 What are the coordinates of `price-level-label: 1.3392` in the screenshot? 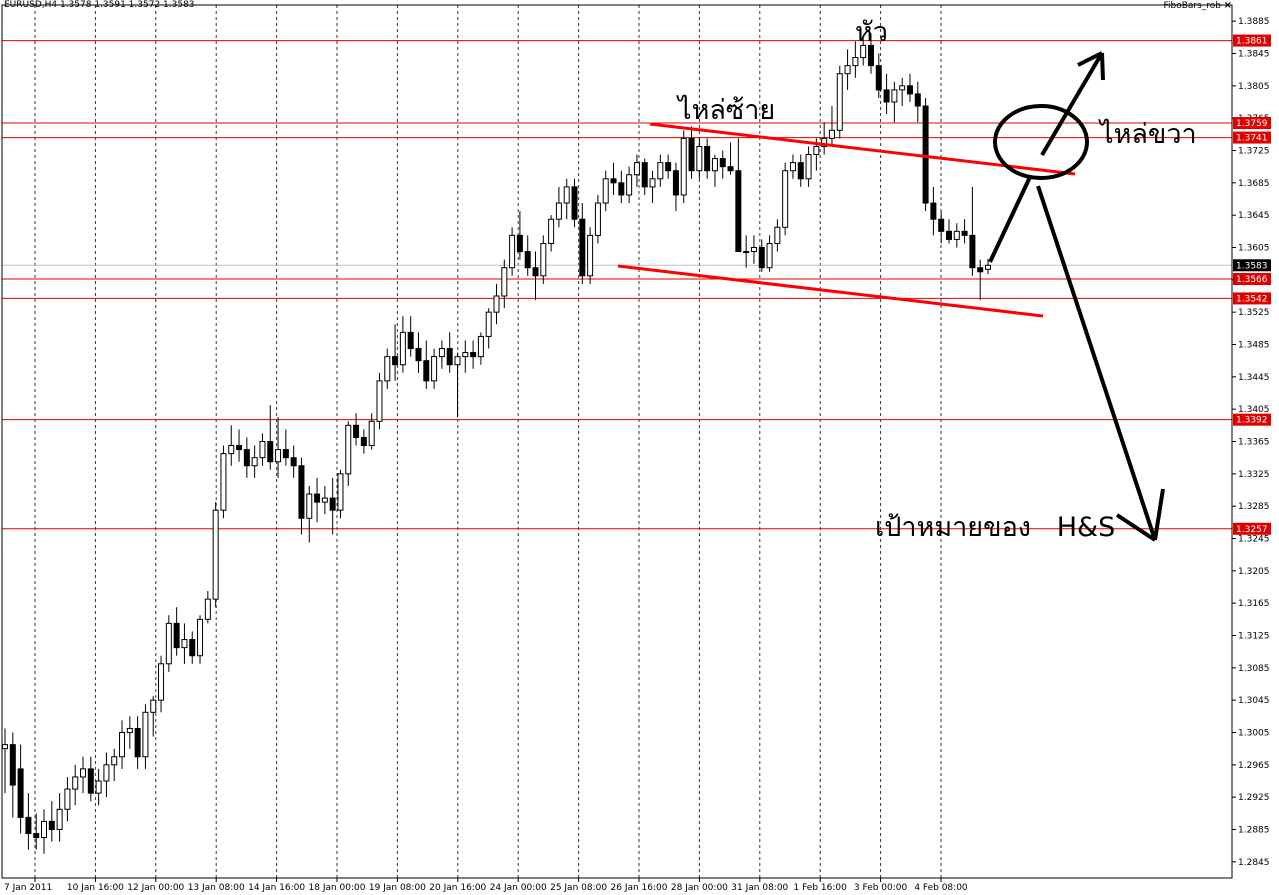 It's located at (1252, 421).